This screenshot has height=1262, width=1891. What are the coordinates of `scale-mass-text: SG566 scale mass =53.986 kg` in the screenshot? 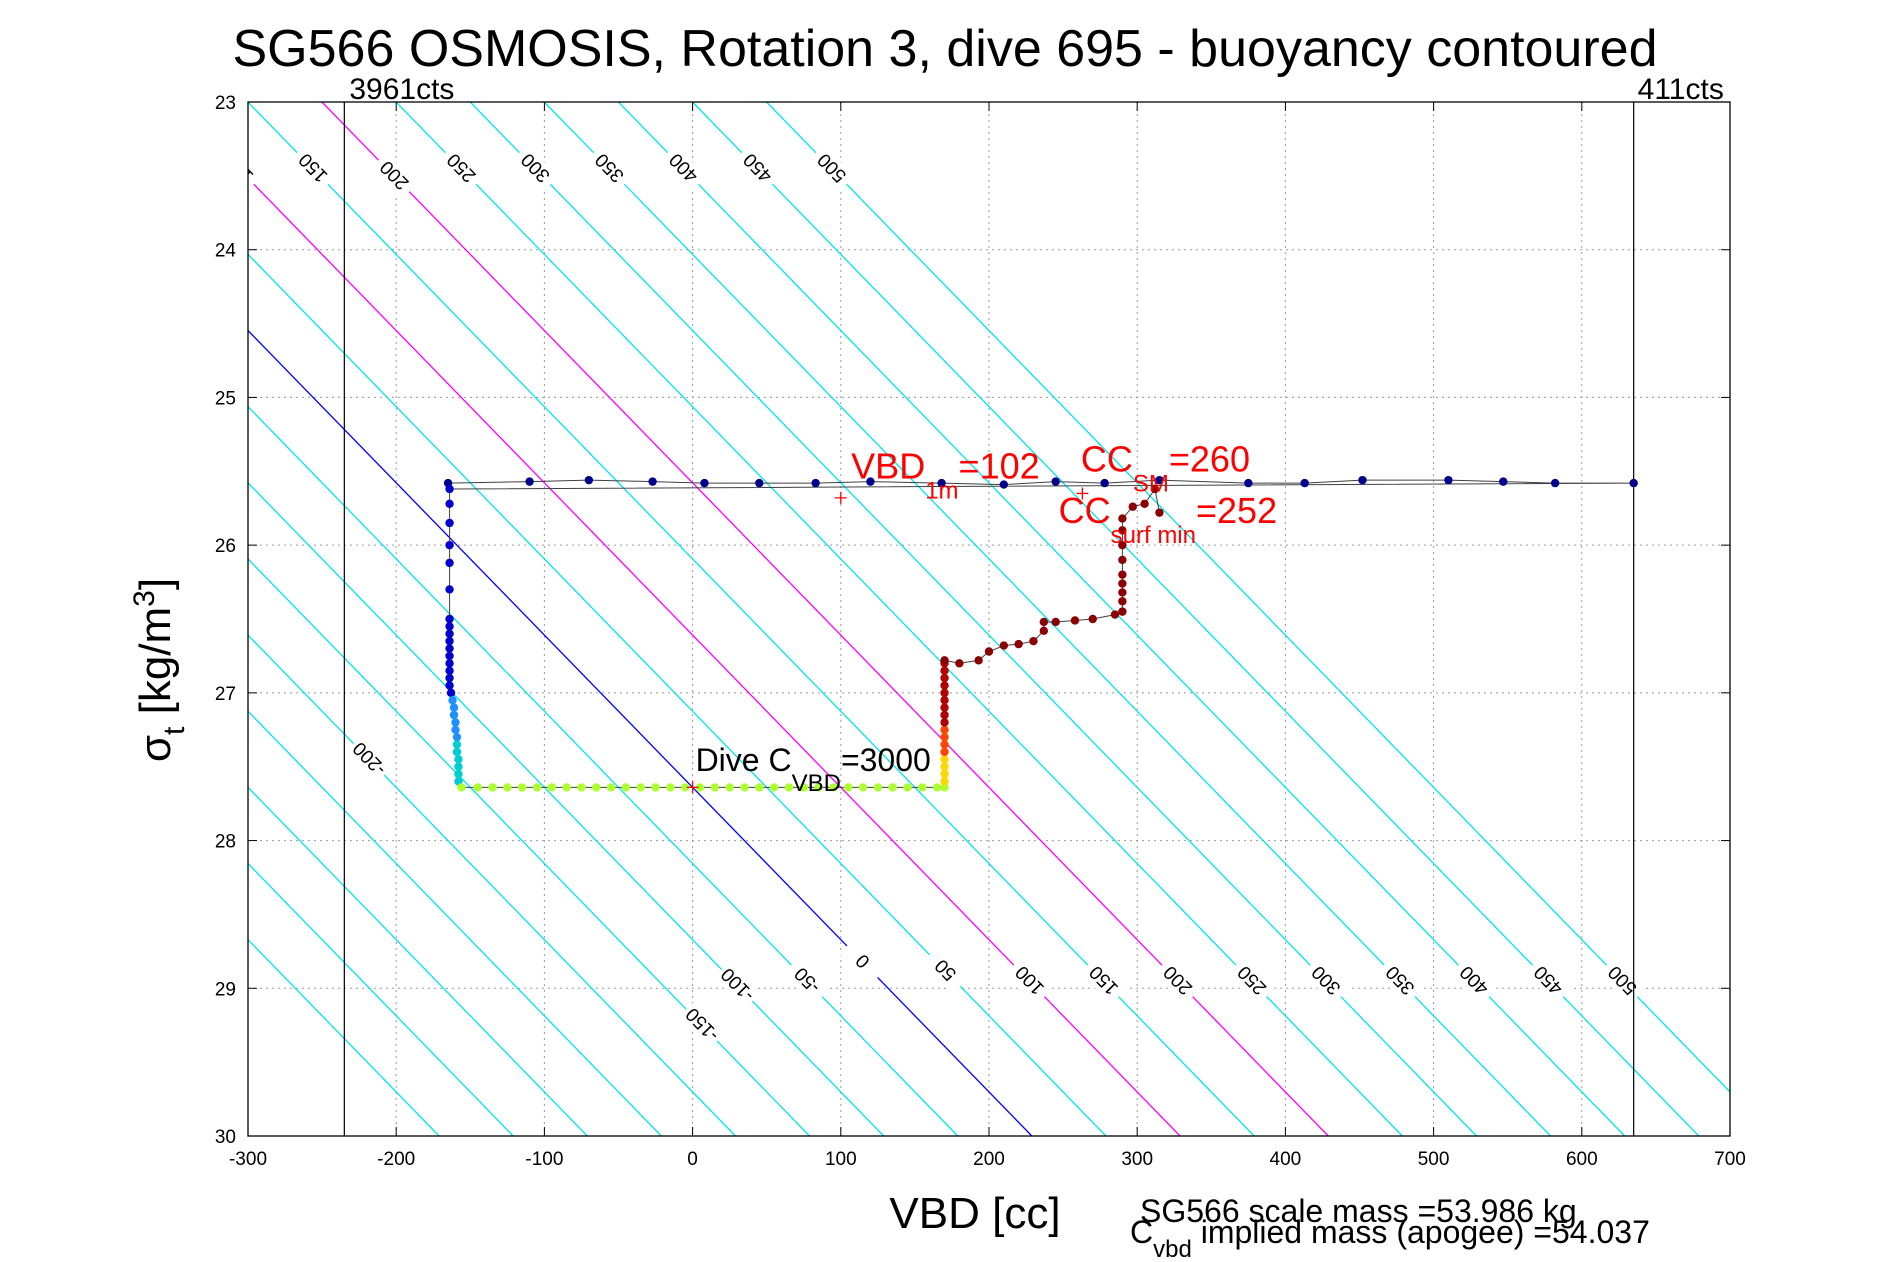 It's located at (1358, 1211).